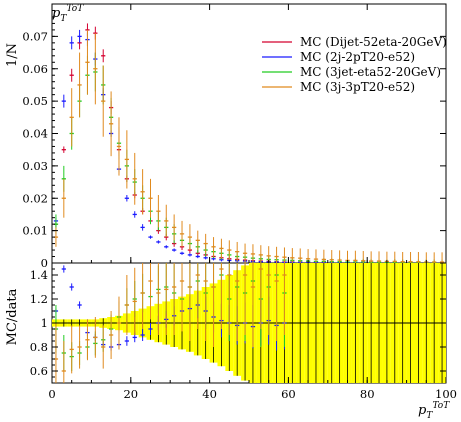 The width and height of the screenshot is (461, 422). What do you see at coordinates (44, 323) in the screenshot?
I see `ratio-y-tick-label: 1` at bounding box center [44, 323].